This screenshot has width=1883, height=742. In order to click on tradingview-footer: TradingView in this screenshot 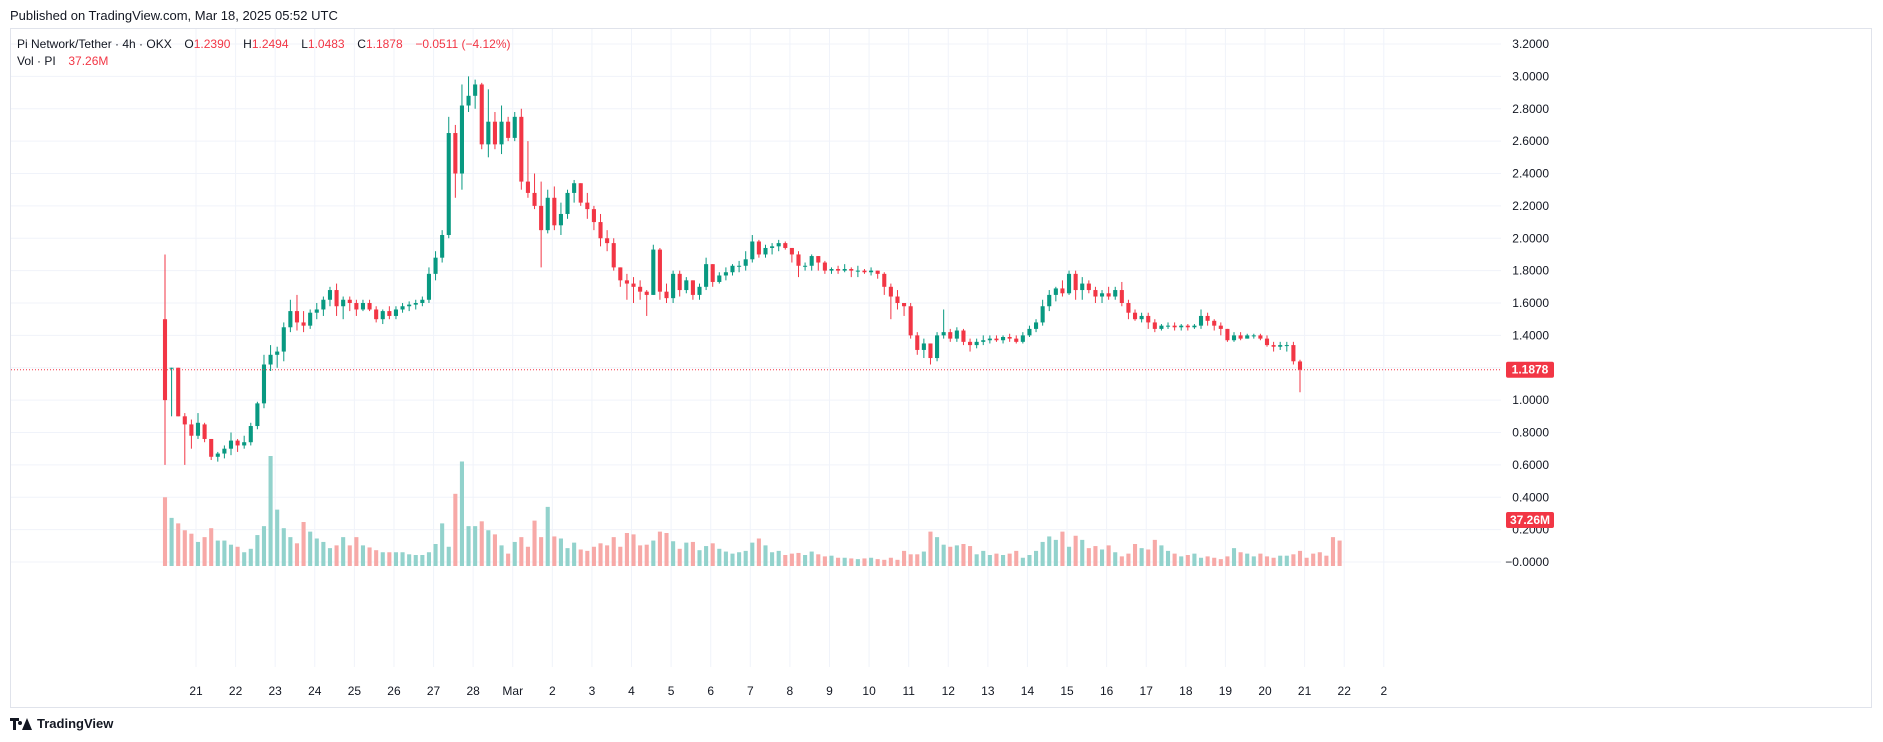, I will do `click(61, 723)`.